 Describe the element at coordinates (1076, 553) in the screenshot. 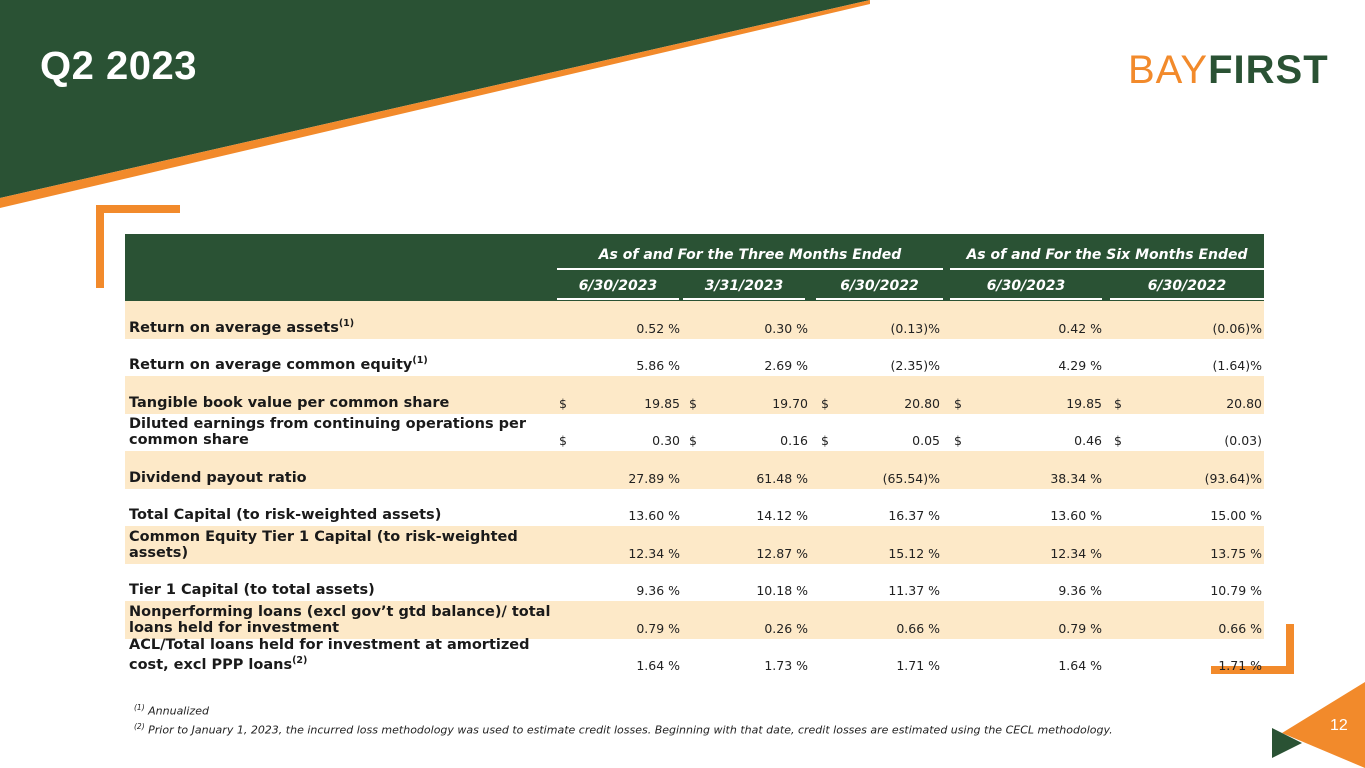

I see `table-cell: 12.34 %` at that location.